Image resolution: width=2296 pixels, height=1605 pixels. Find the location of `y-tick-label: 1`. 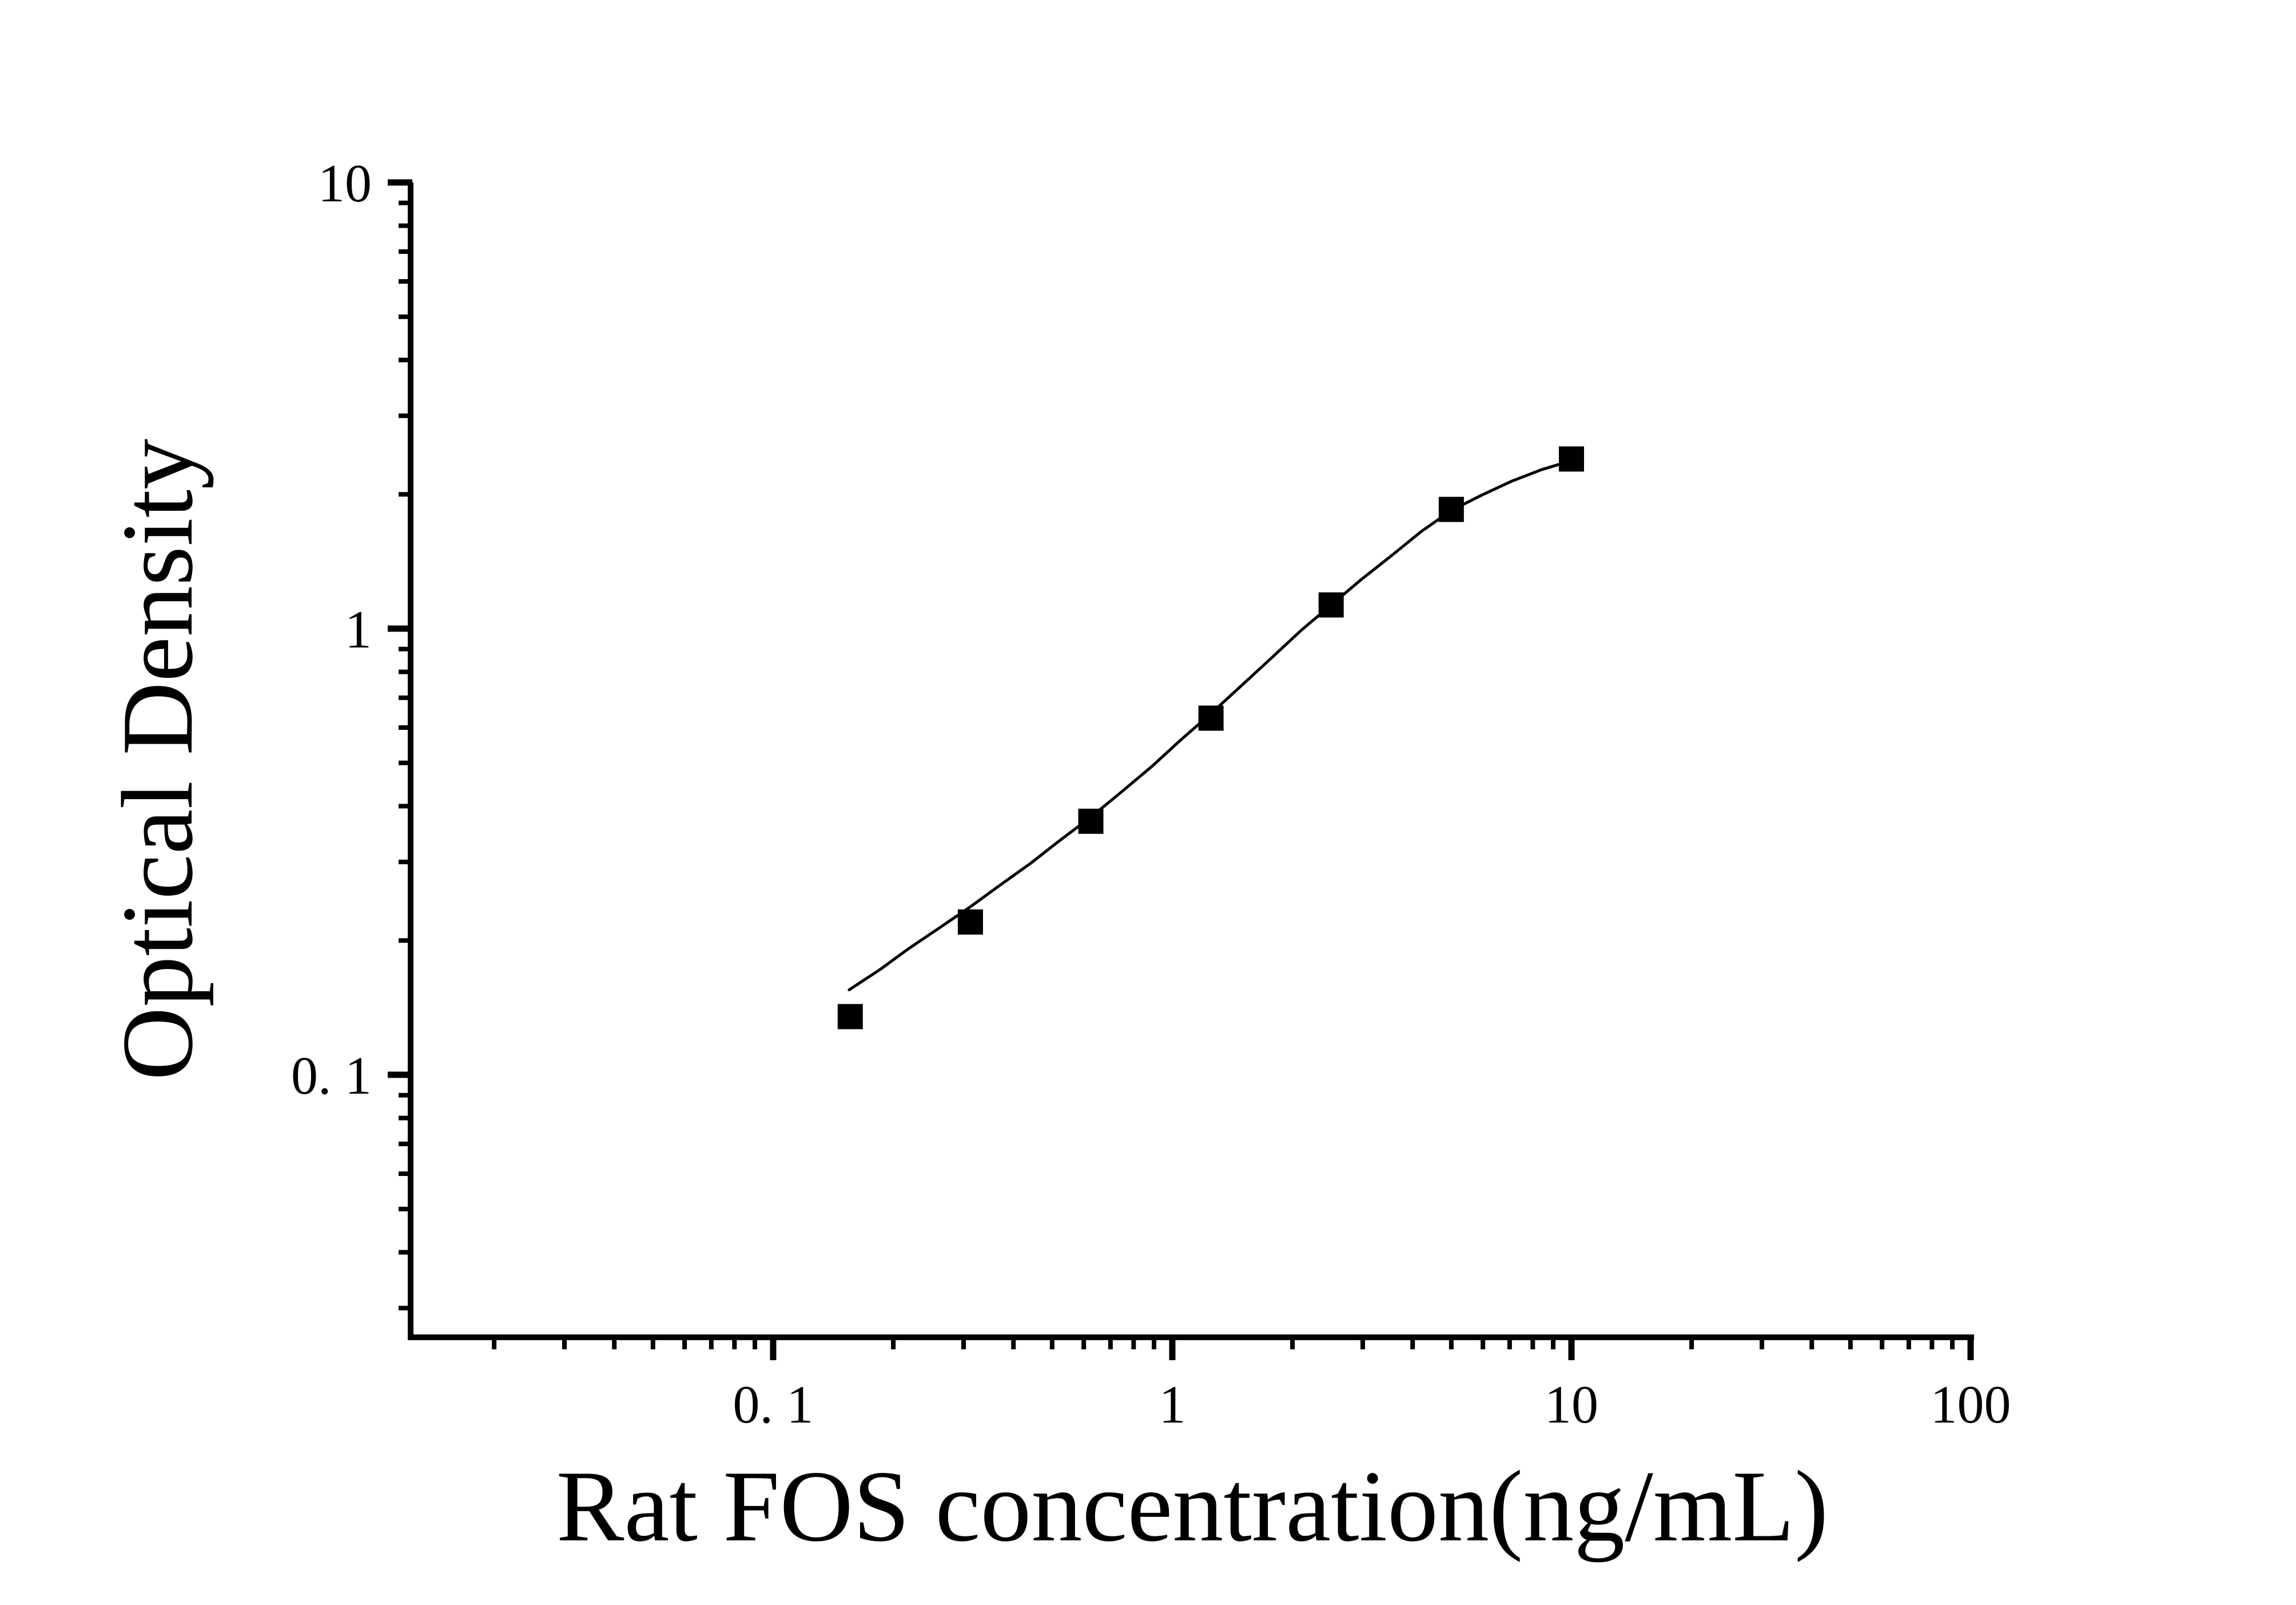

y-tick-label: 1 is located at coordinates (359, 630).